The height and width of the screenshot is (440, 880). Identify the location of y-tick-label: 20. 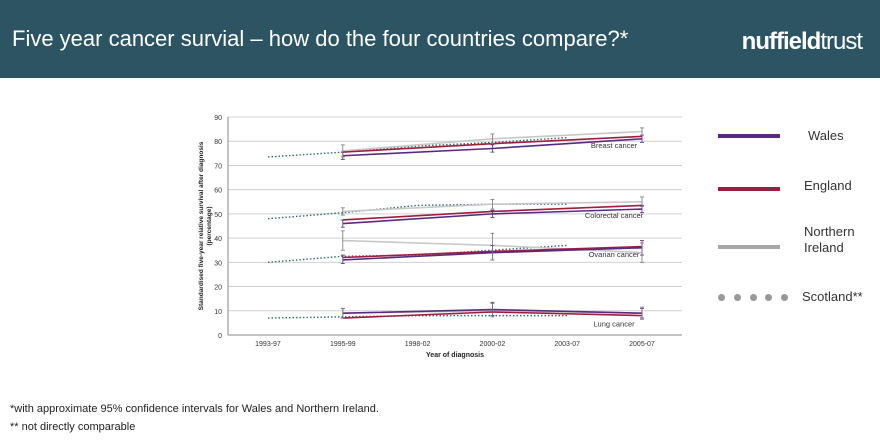
(218, 288).